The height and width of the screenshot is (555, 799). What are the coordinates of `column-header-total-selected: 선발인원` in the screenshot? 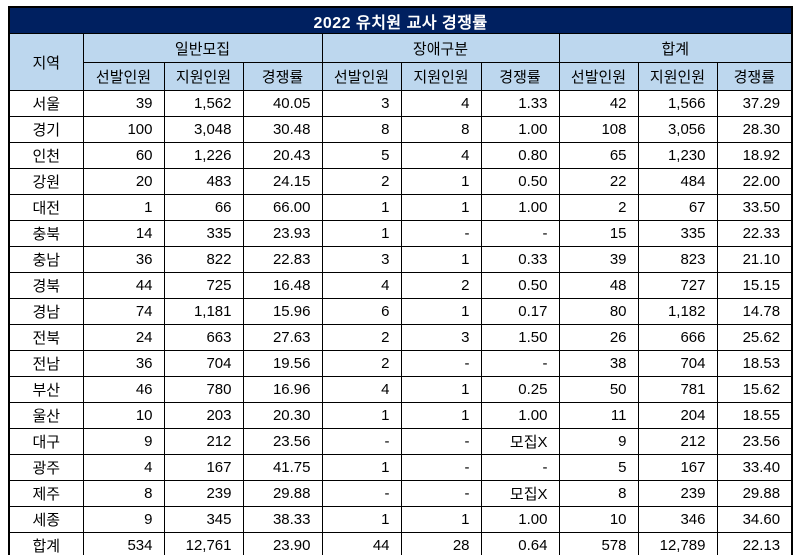 It's located at (598, 76).